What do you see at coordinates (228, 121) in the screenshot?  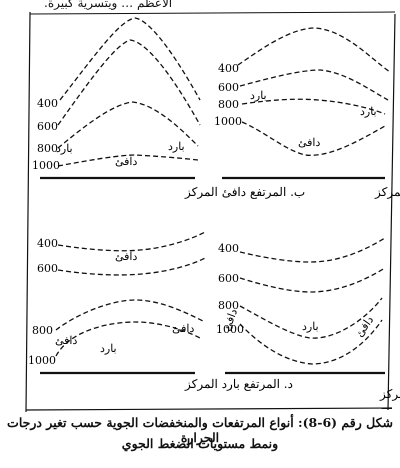 I see `level-label-a-1000: 1000` at bounding box center [228, 121].